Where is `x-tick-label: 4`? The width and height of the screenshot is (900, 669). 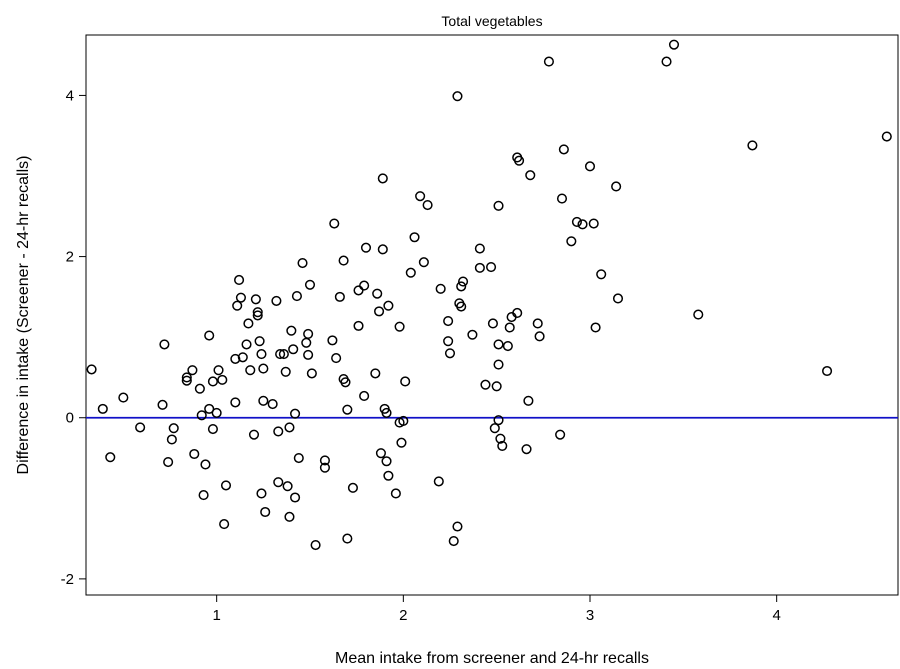 x-tick-label: 4 is located at coordinates (776, 615).